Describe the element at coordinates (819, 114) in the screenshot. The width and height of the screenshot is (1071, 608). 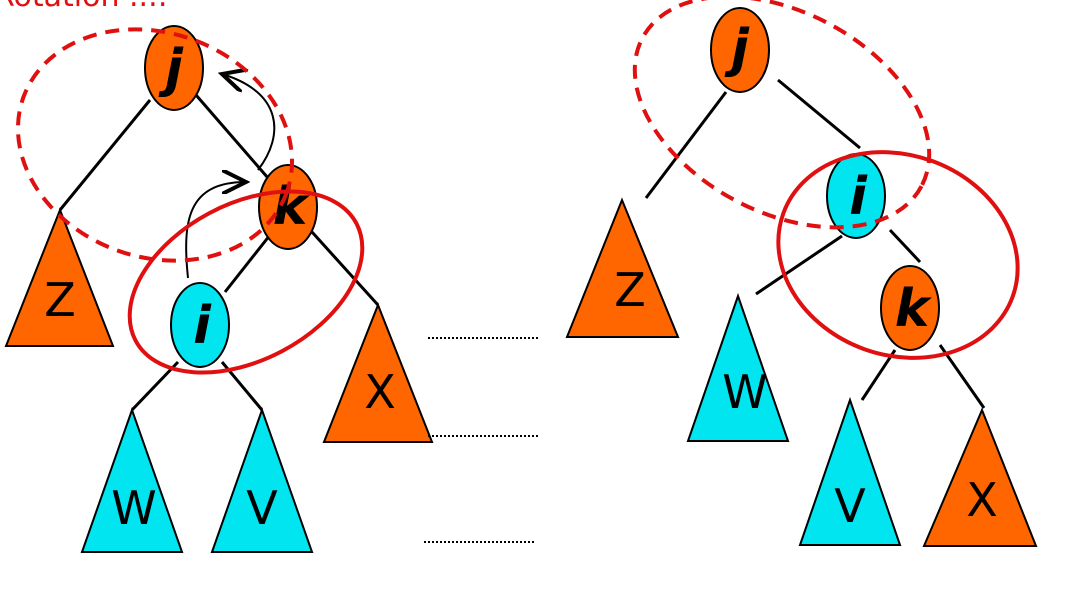
I see `edge-j-i-right` at that location.